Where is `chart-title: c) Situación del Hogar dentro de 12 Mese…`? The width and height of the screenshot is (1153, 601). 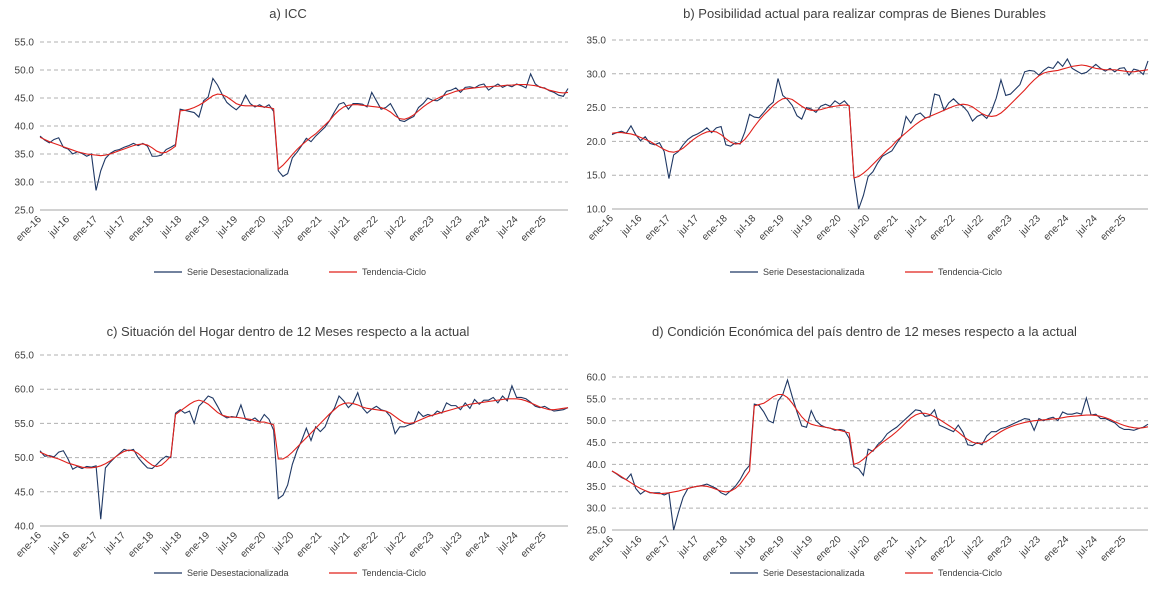 chart-title: c) Situación del Hogar dentro de 12 Mese… is located at coordinates (288, 331).